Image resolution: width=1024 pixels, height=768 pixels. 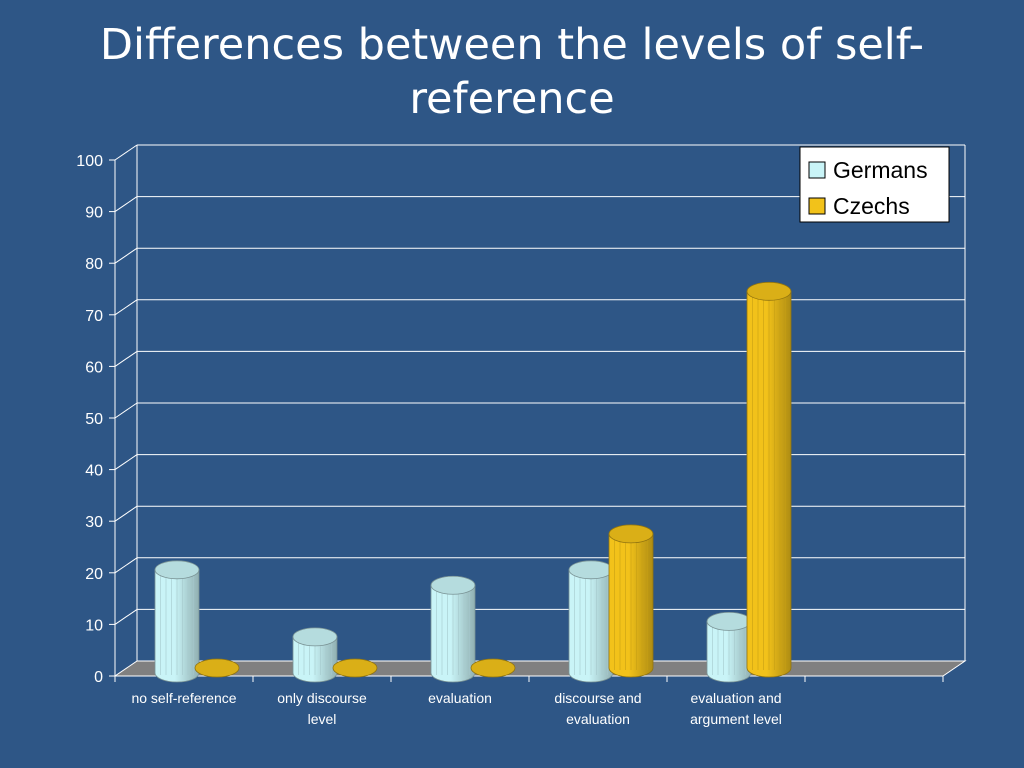 I want to click on y-tick-label: 100, so click(x=89, y=161).